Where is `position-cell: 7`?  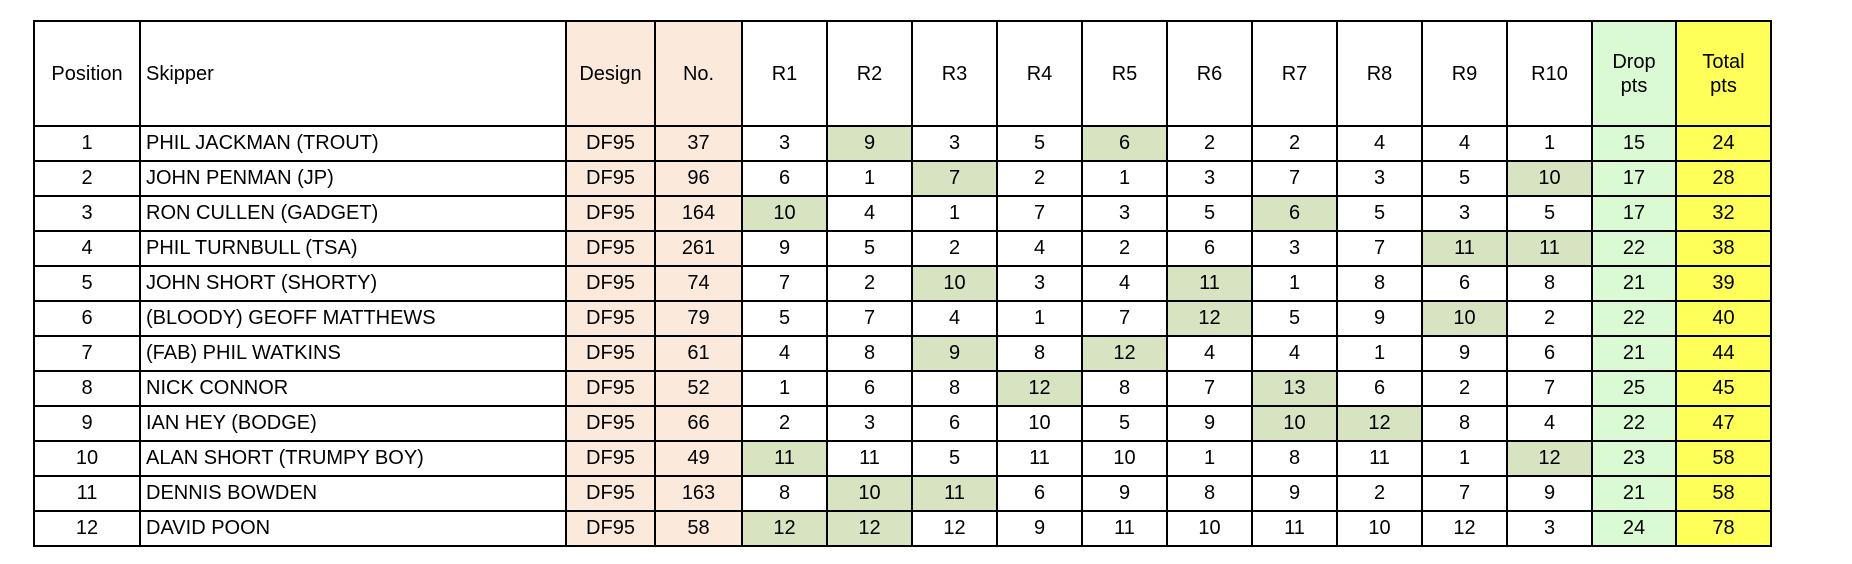
position-cell: 7 is located at coordinates (87, 353).